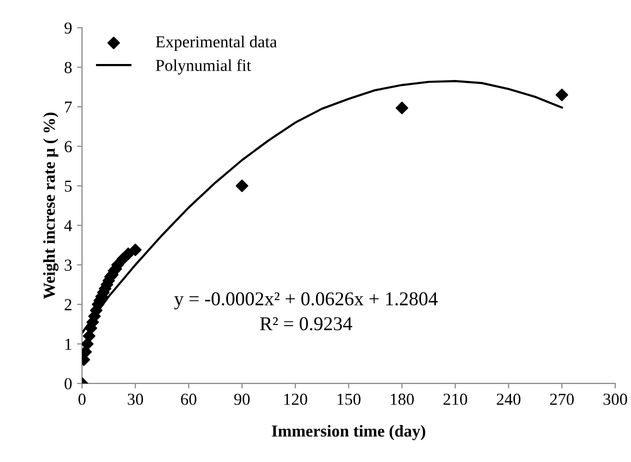 The width and height of the screenshot is (631, 462). What do you see at coordinates (68, 28) in the screenshot?
I see `y-tick-label: 9` at bounding box center [68, 28].